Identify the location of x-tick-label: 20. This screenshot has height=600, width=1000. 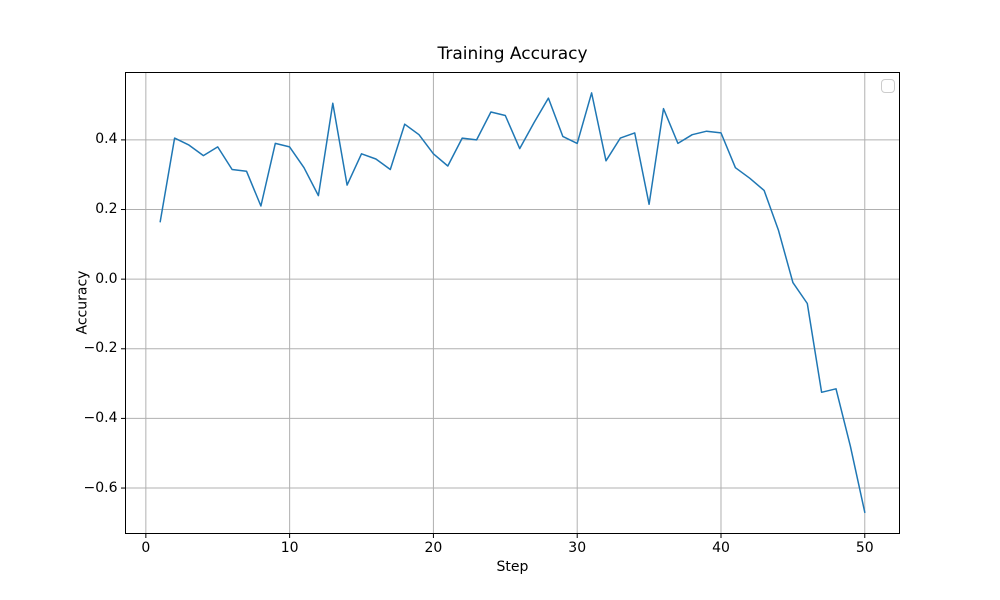
(433, 548).